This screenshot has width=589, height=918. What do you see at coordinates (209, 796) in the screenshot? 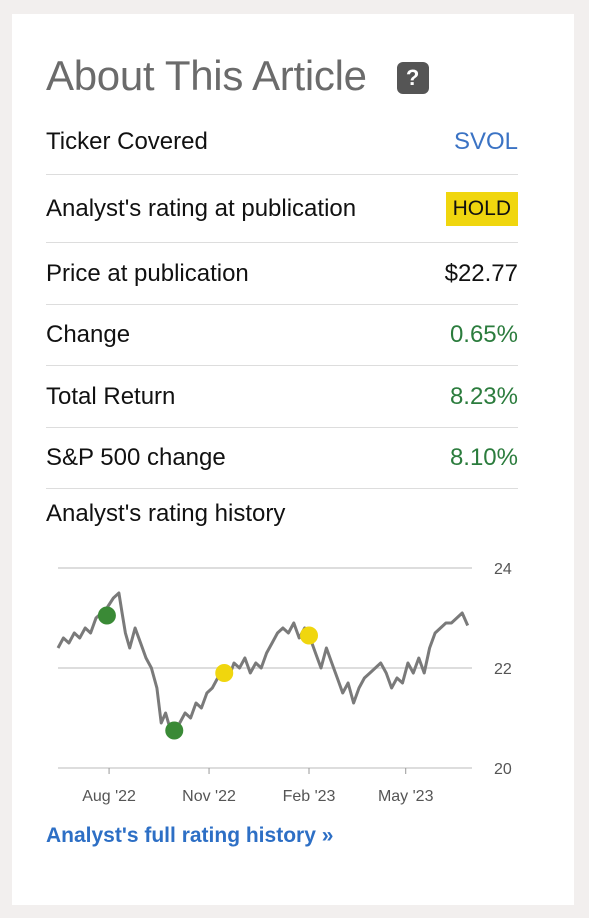
I see `x-tick-label: Nov '22` at bounding box center [209, 796].